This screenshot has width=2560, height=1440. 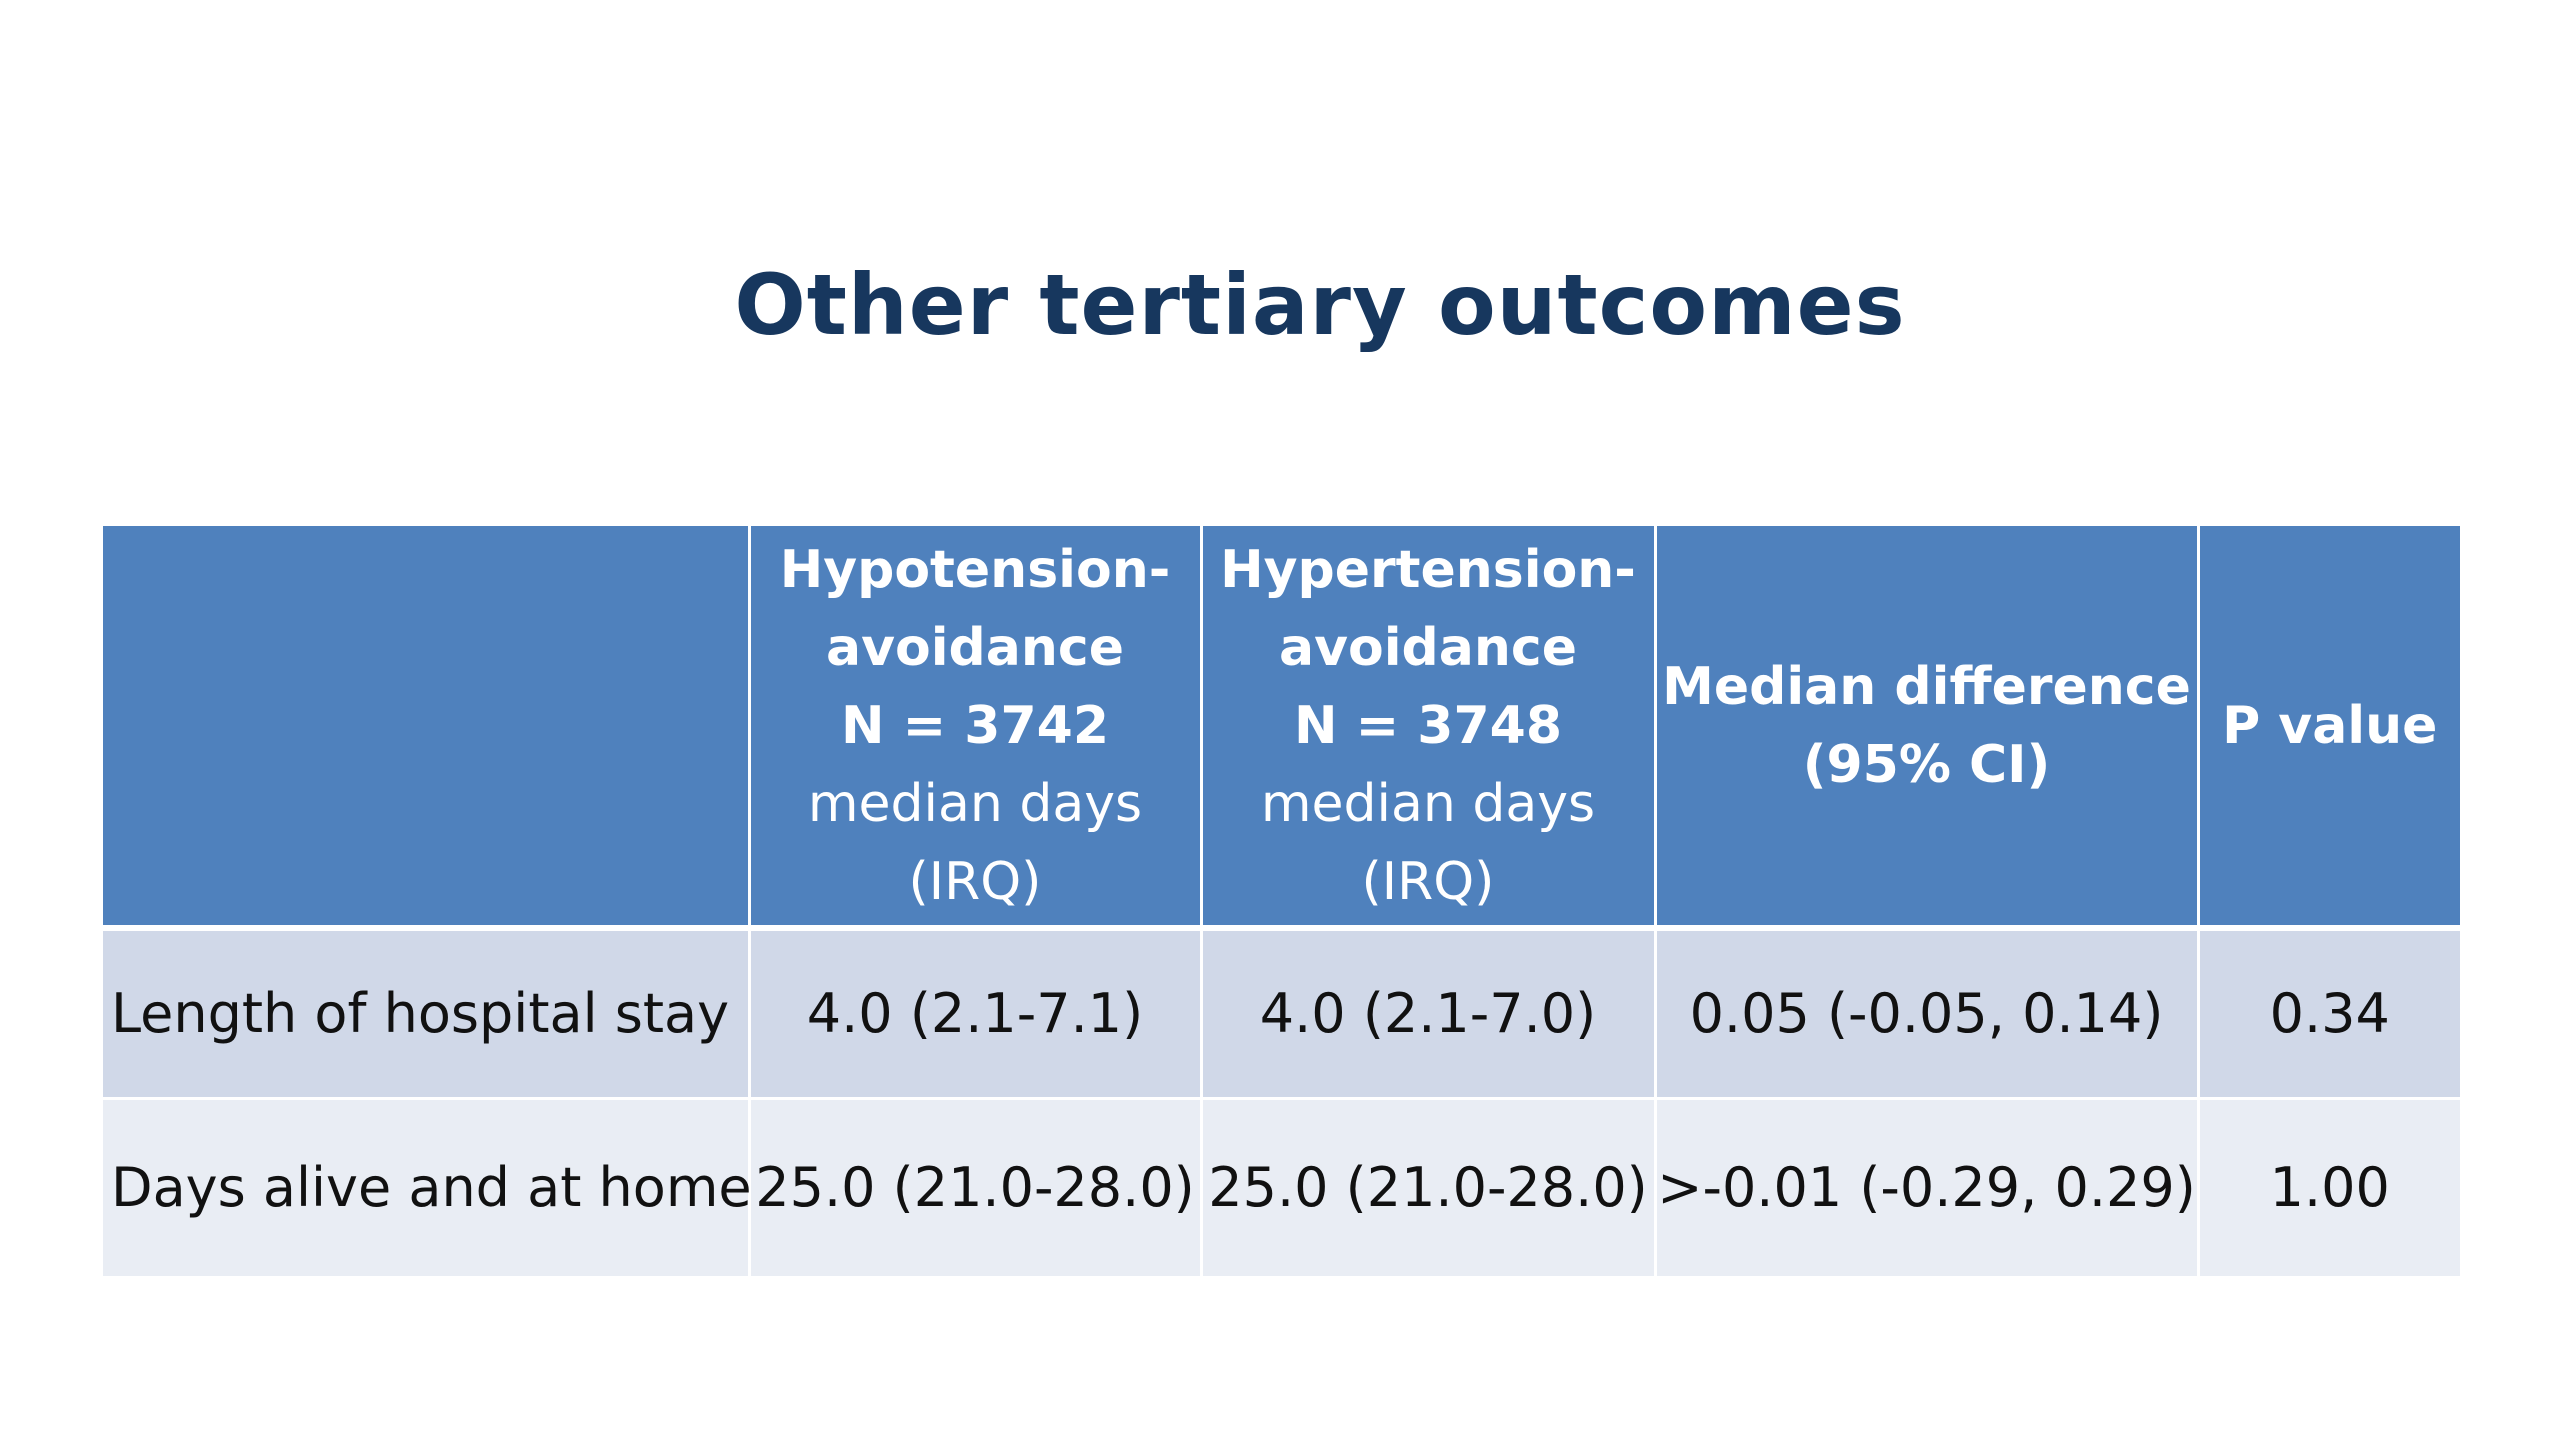 What do you see at coordinates (1926, 764) in the screenshot?
I see `header-line: (95% CI)` at bounding box center [1926, 764].